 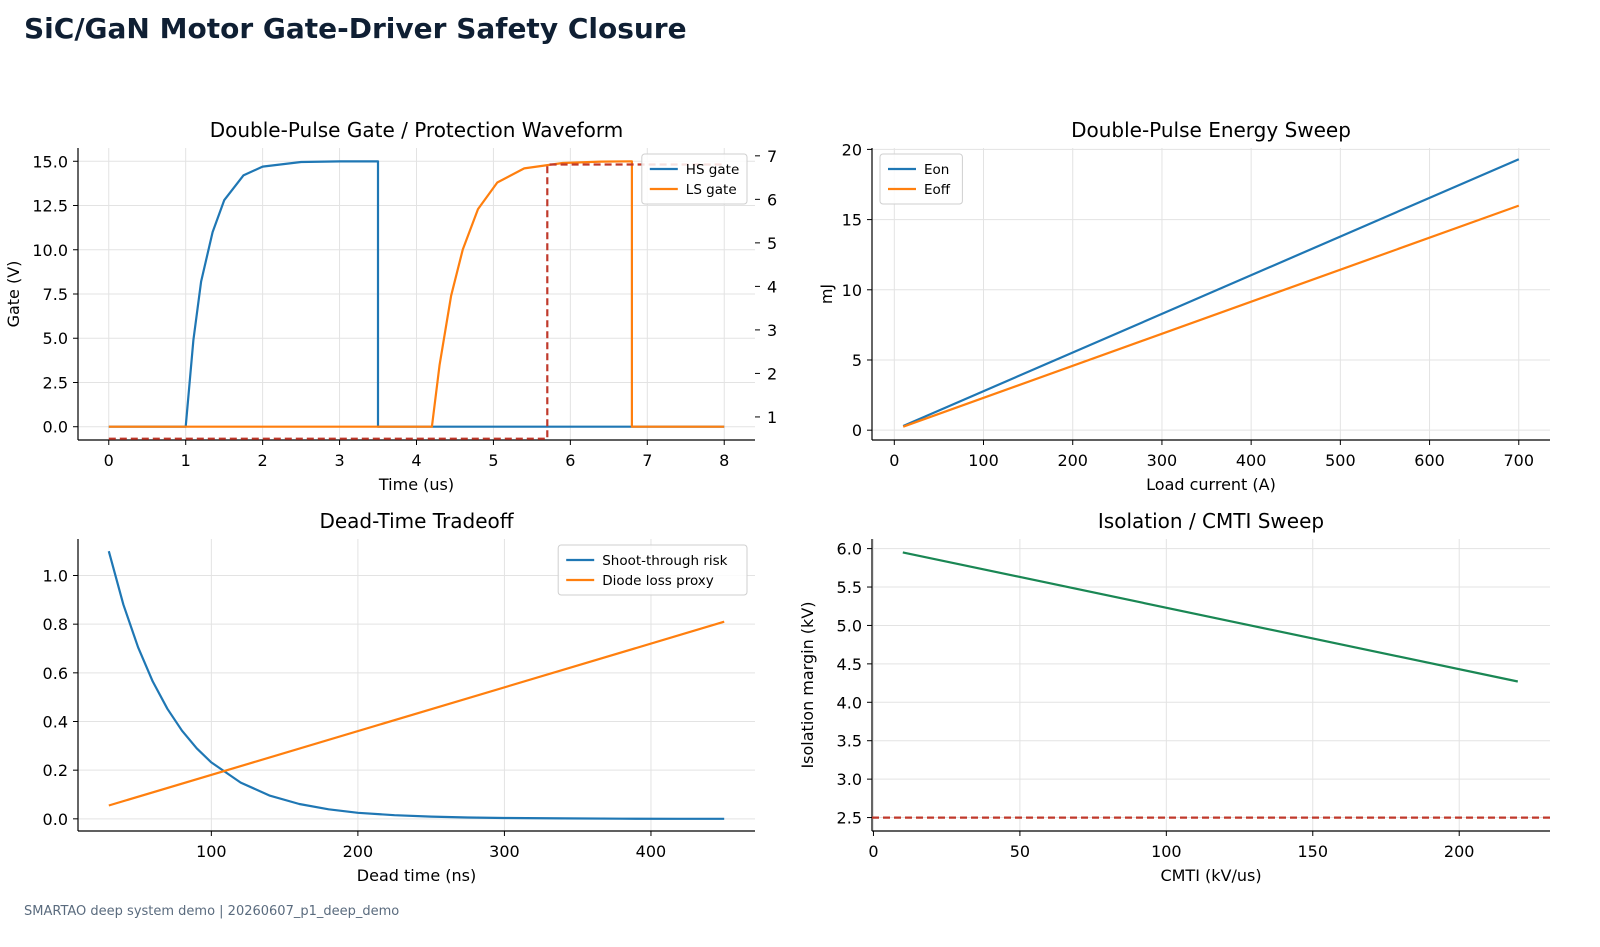 I want to click on y-tick-label: 1.0, so click(x=55, y=576).